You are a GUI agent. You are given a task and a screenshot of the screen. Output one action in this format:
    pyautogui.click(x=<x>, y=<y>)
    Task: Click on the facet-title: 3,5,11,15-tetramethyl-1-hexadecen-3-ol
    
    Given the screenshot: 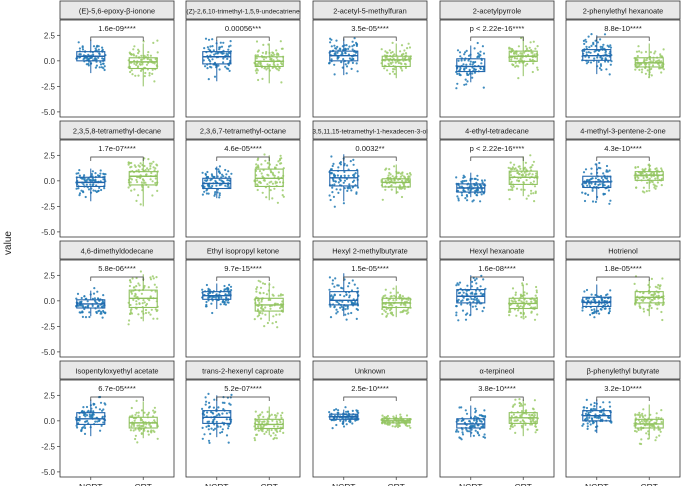 What is the action you would take?
    pyautogui.click(x=370, y=132)
    